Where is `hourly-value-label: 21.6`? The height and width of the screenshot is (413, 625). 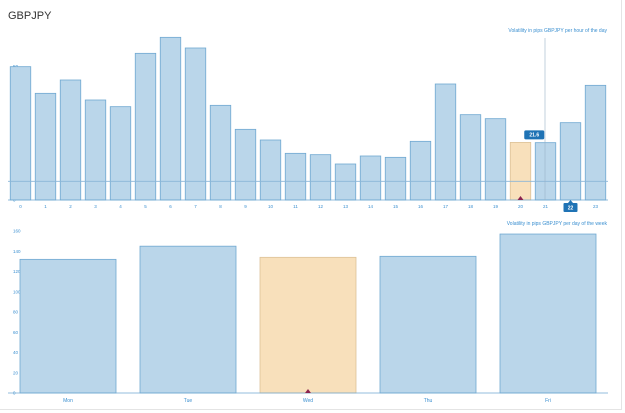
hourly-value-label: 21.6 is located at coordinates (534, 136).